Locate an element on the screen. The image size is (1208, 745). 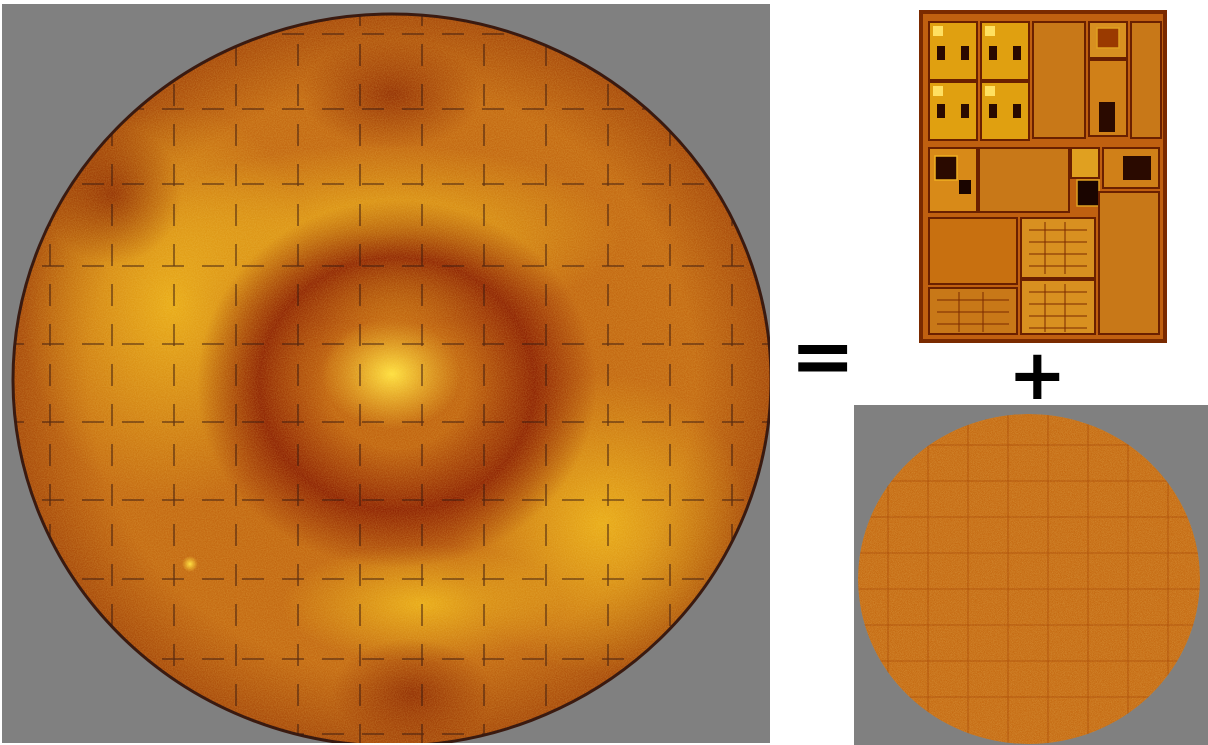
residual-wafer-image is located at coordinates (1031, 575).